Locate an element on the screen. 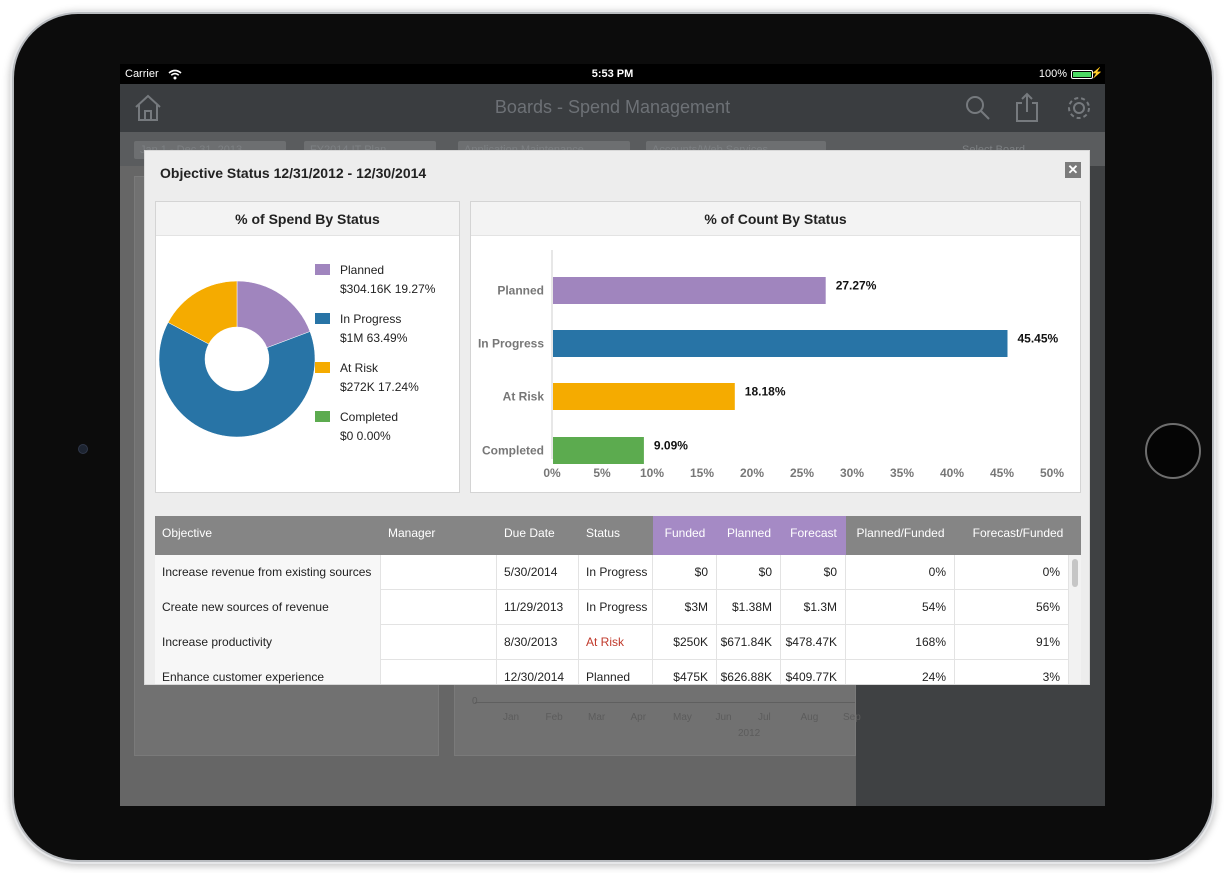 Image resolution: width=1224 pixels, height=873 pixels. table-cell-status: In Progress is located at coordinates (616, 607).